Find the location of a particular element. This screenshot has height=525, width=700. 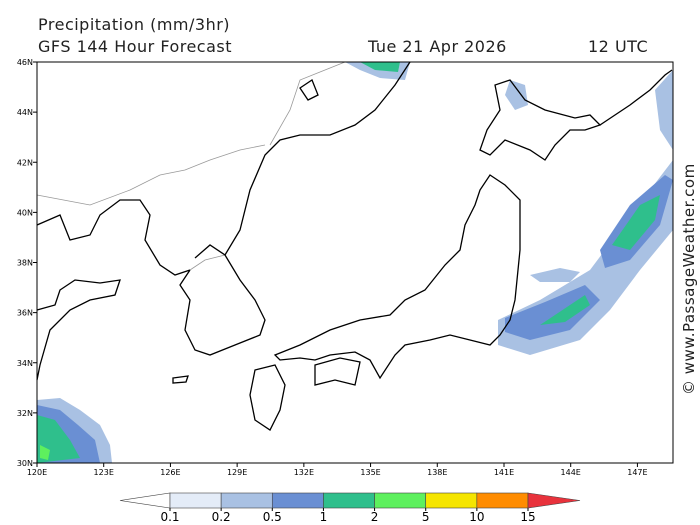

credit: © www.PassageWeather.com is located at coordinates (689, 279).